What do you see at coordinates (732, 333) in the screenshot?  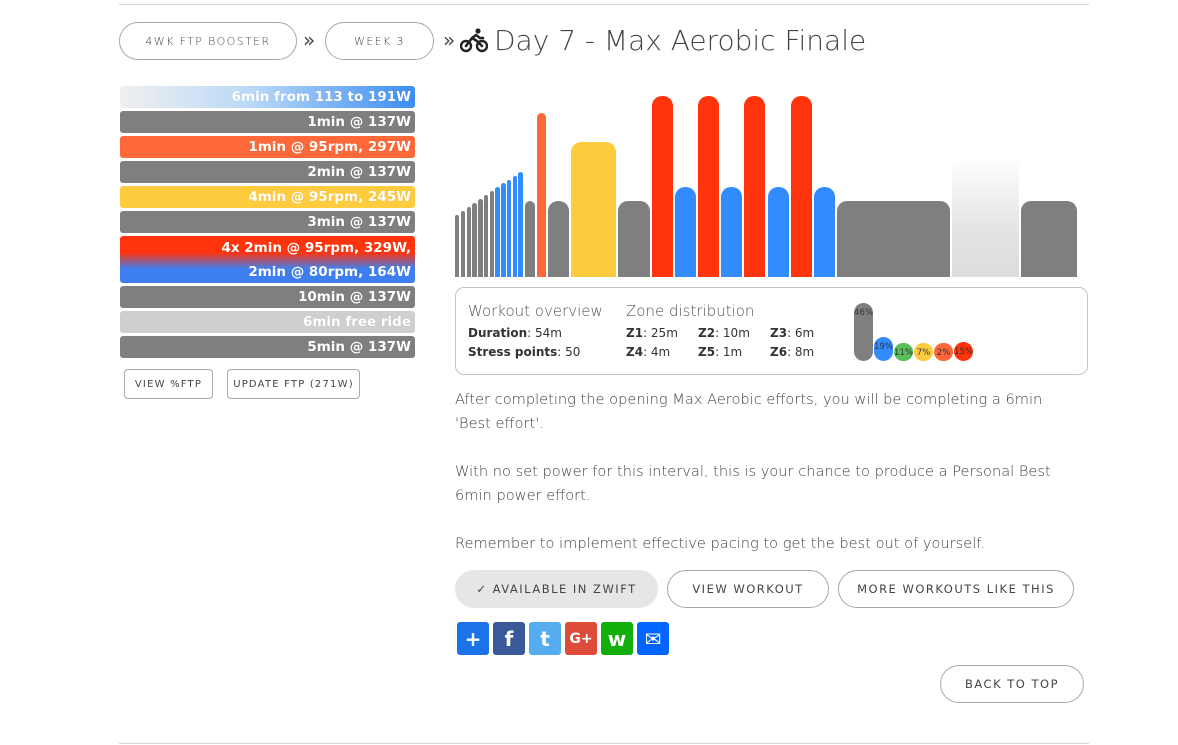 I see `zone-value: : 10m` at bounding box center [732, 333].